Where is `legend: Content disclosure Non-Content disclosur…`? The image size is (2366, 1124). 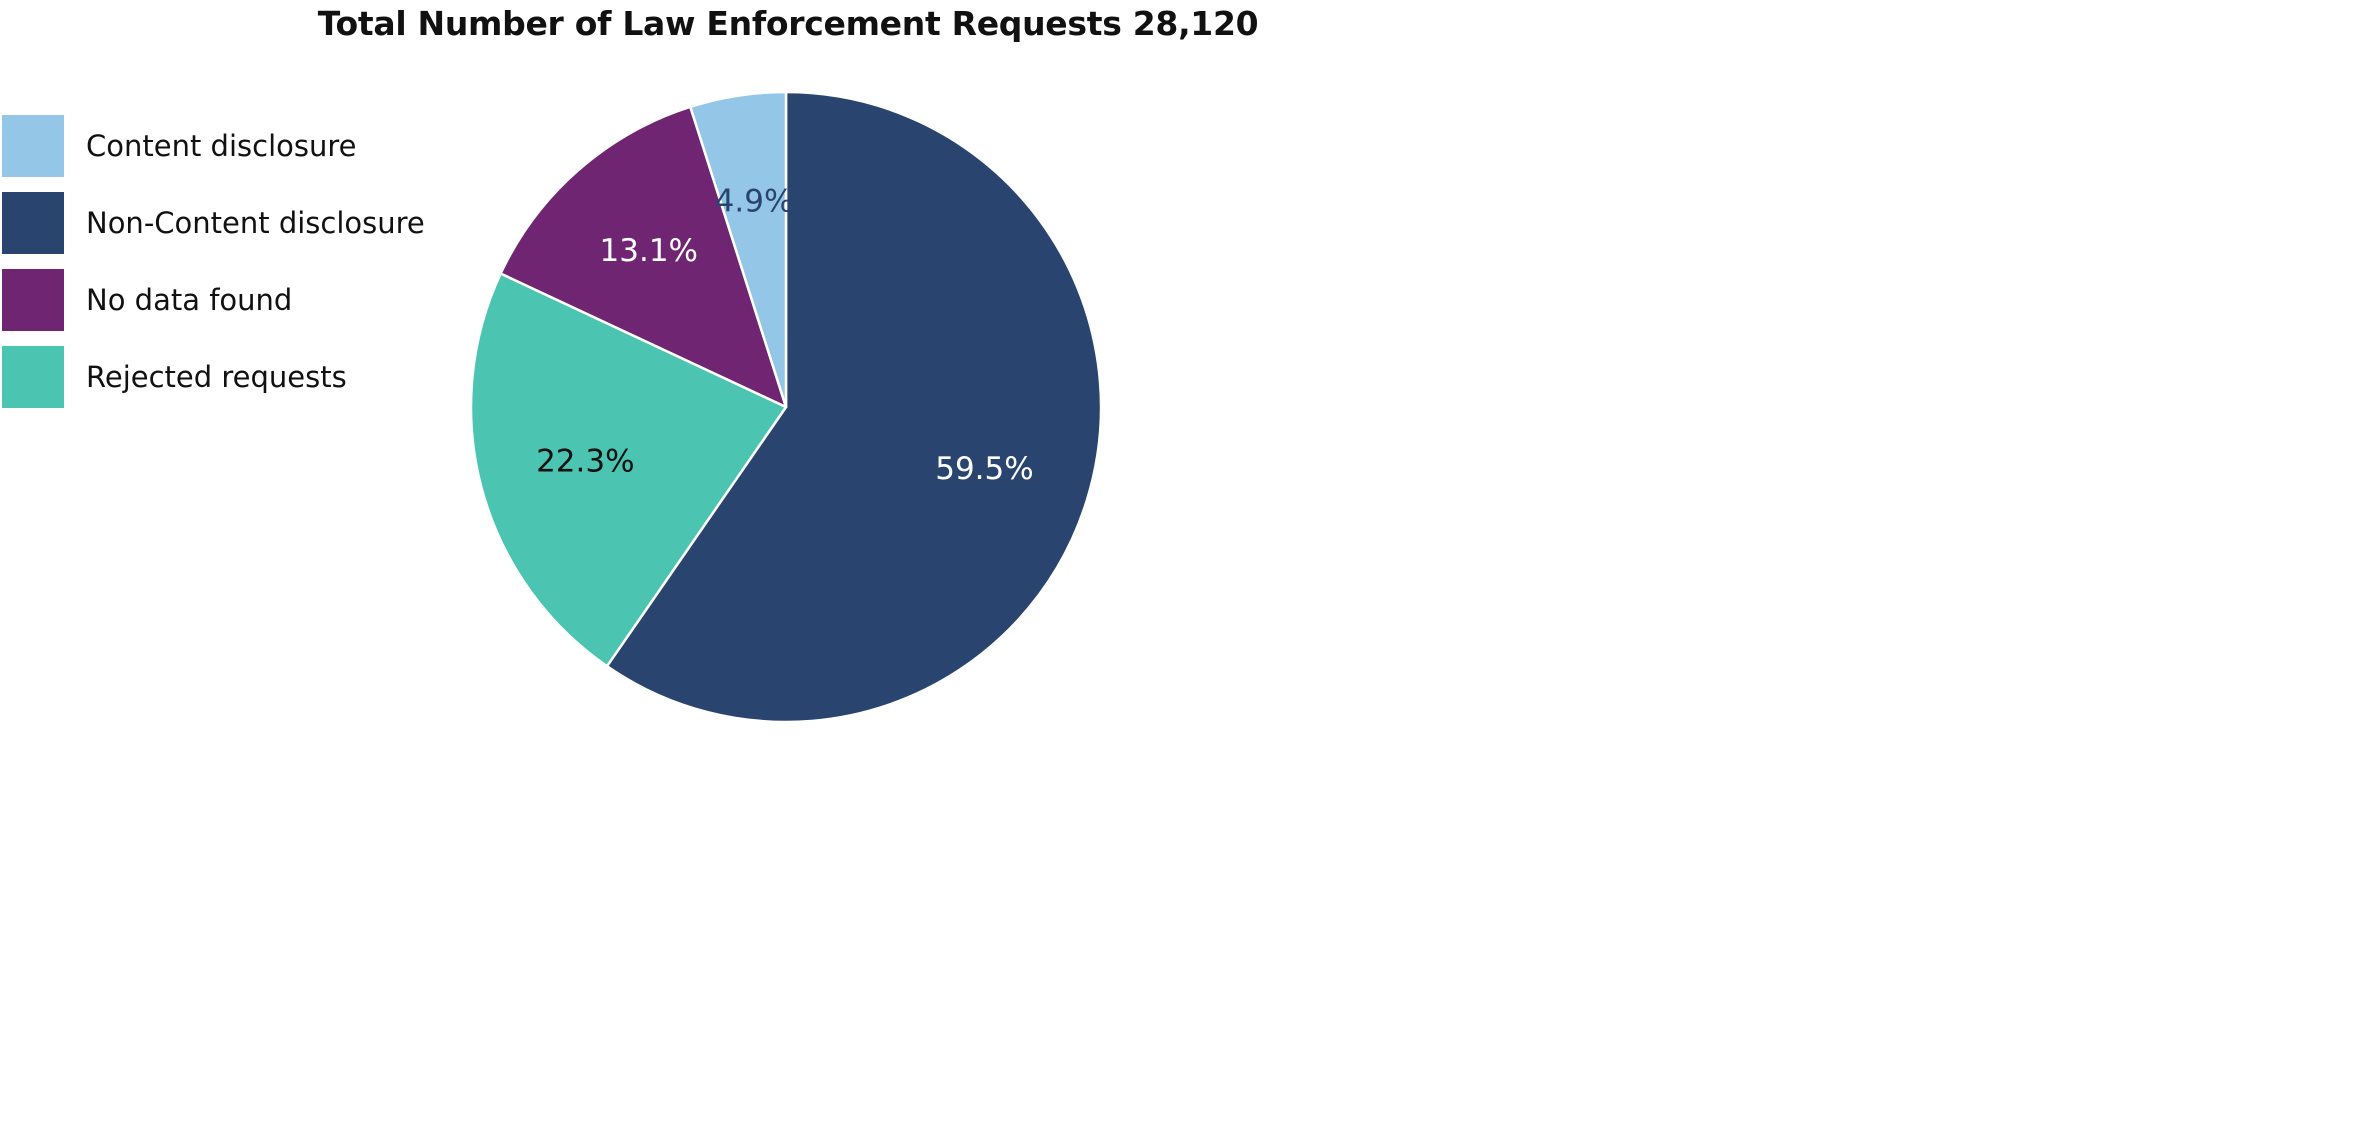
legend: Content disclosure Non-Content disclosur… is located at coordinates (213, 269).